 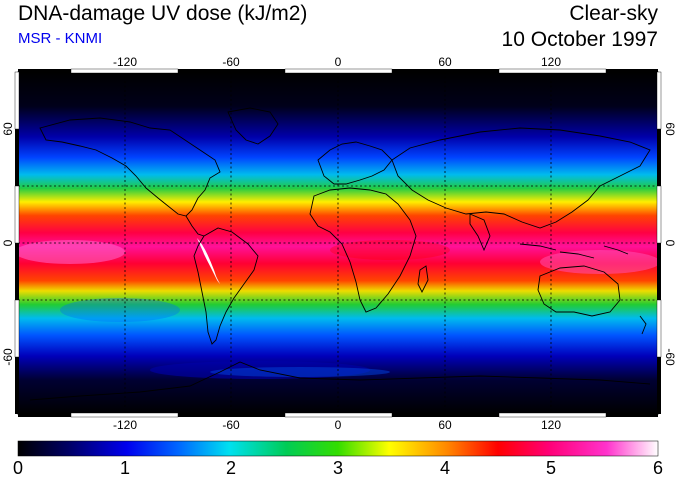 What do you see at coordinates (231, 468) in the screenshot?
I see `colorbar-label: 2` at bounding box center [231, 468].